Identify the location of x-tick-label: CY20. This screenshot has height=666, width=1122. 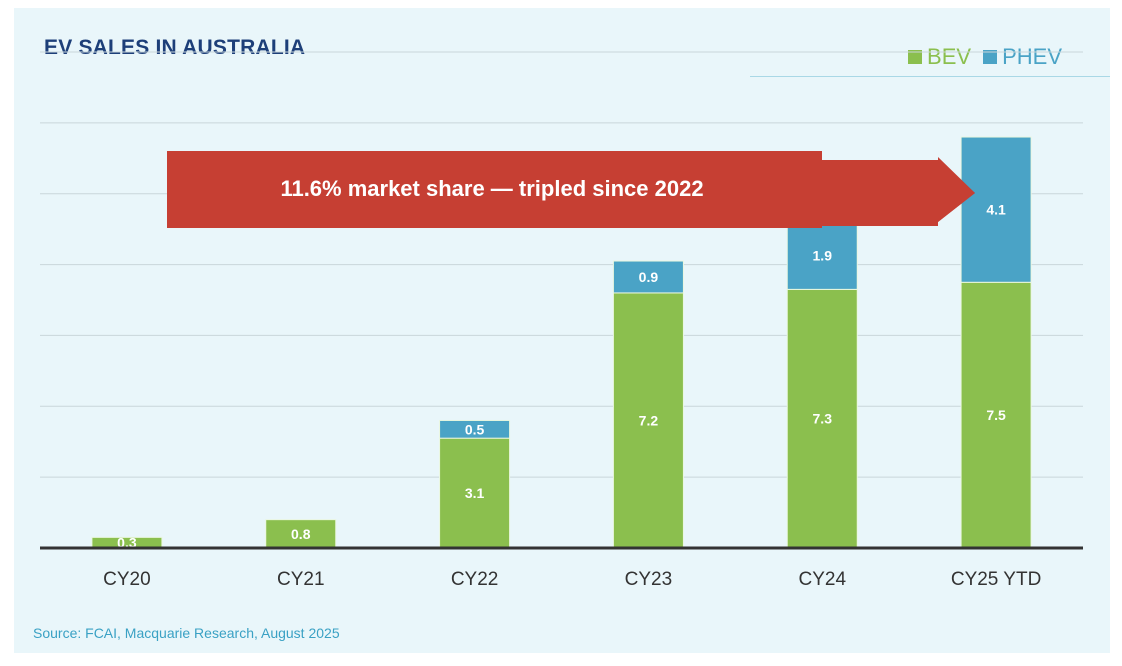
(127, 579).